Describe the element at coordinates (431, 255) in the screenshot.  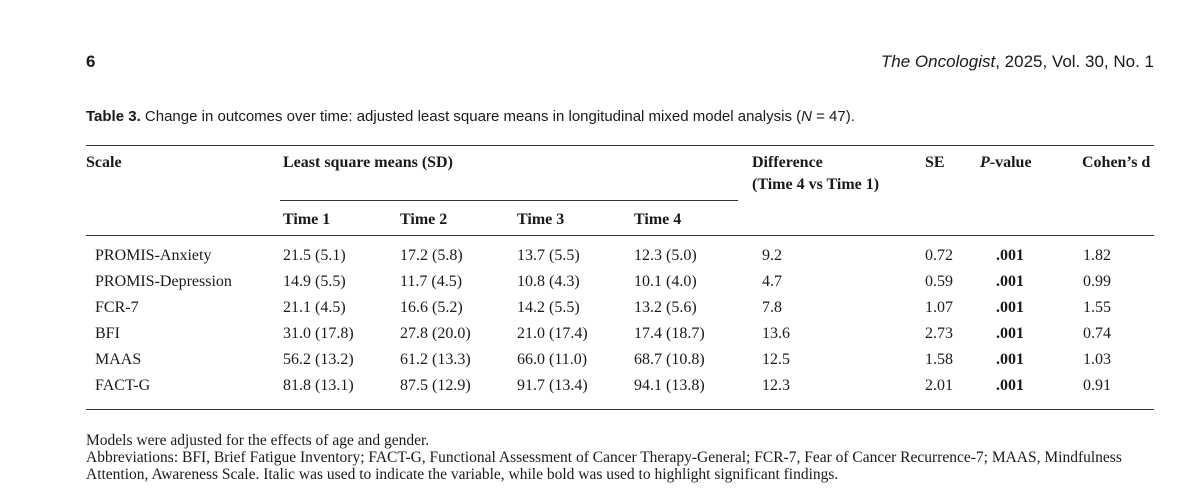
I see `cell-time-2: 17.2 (5.8)` at that location.